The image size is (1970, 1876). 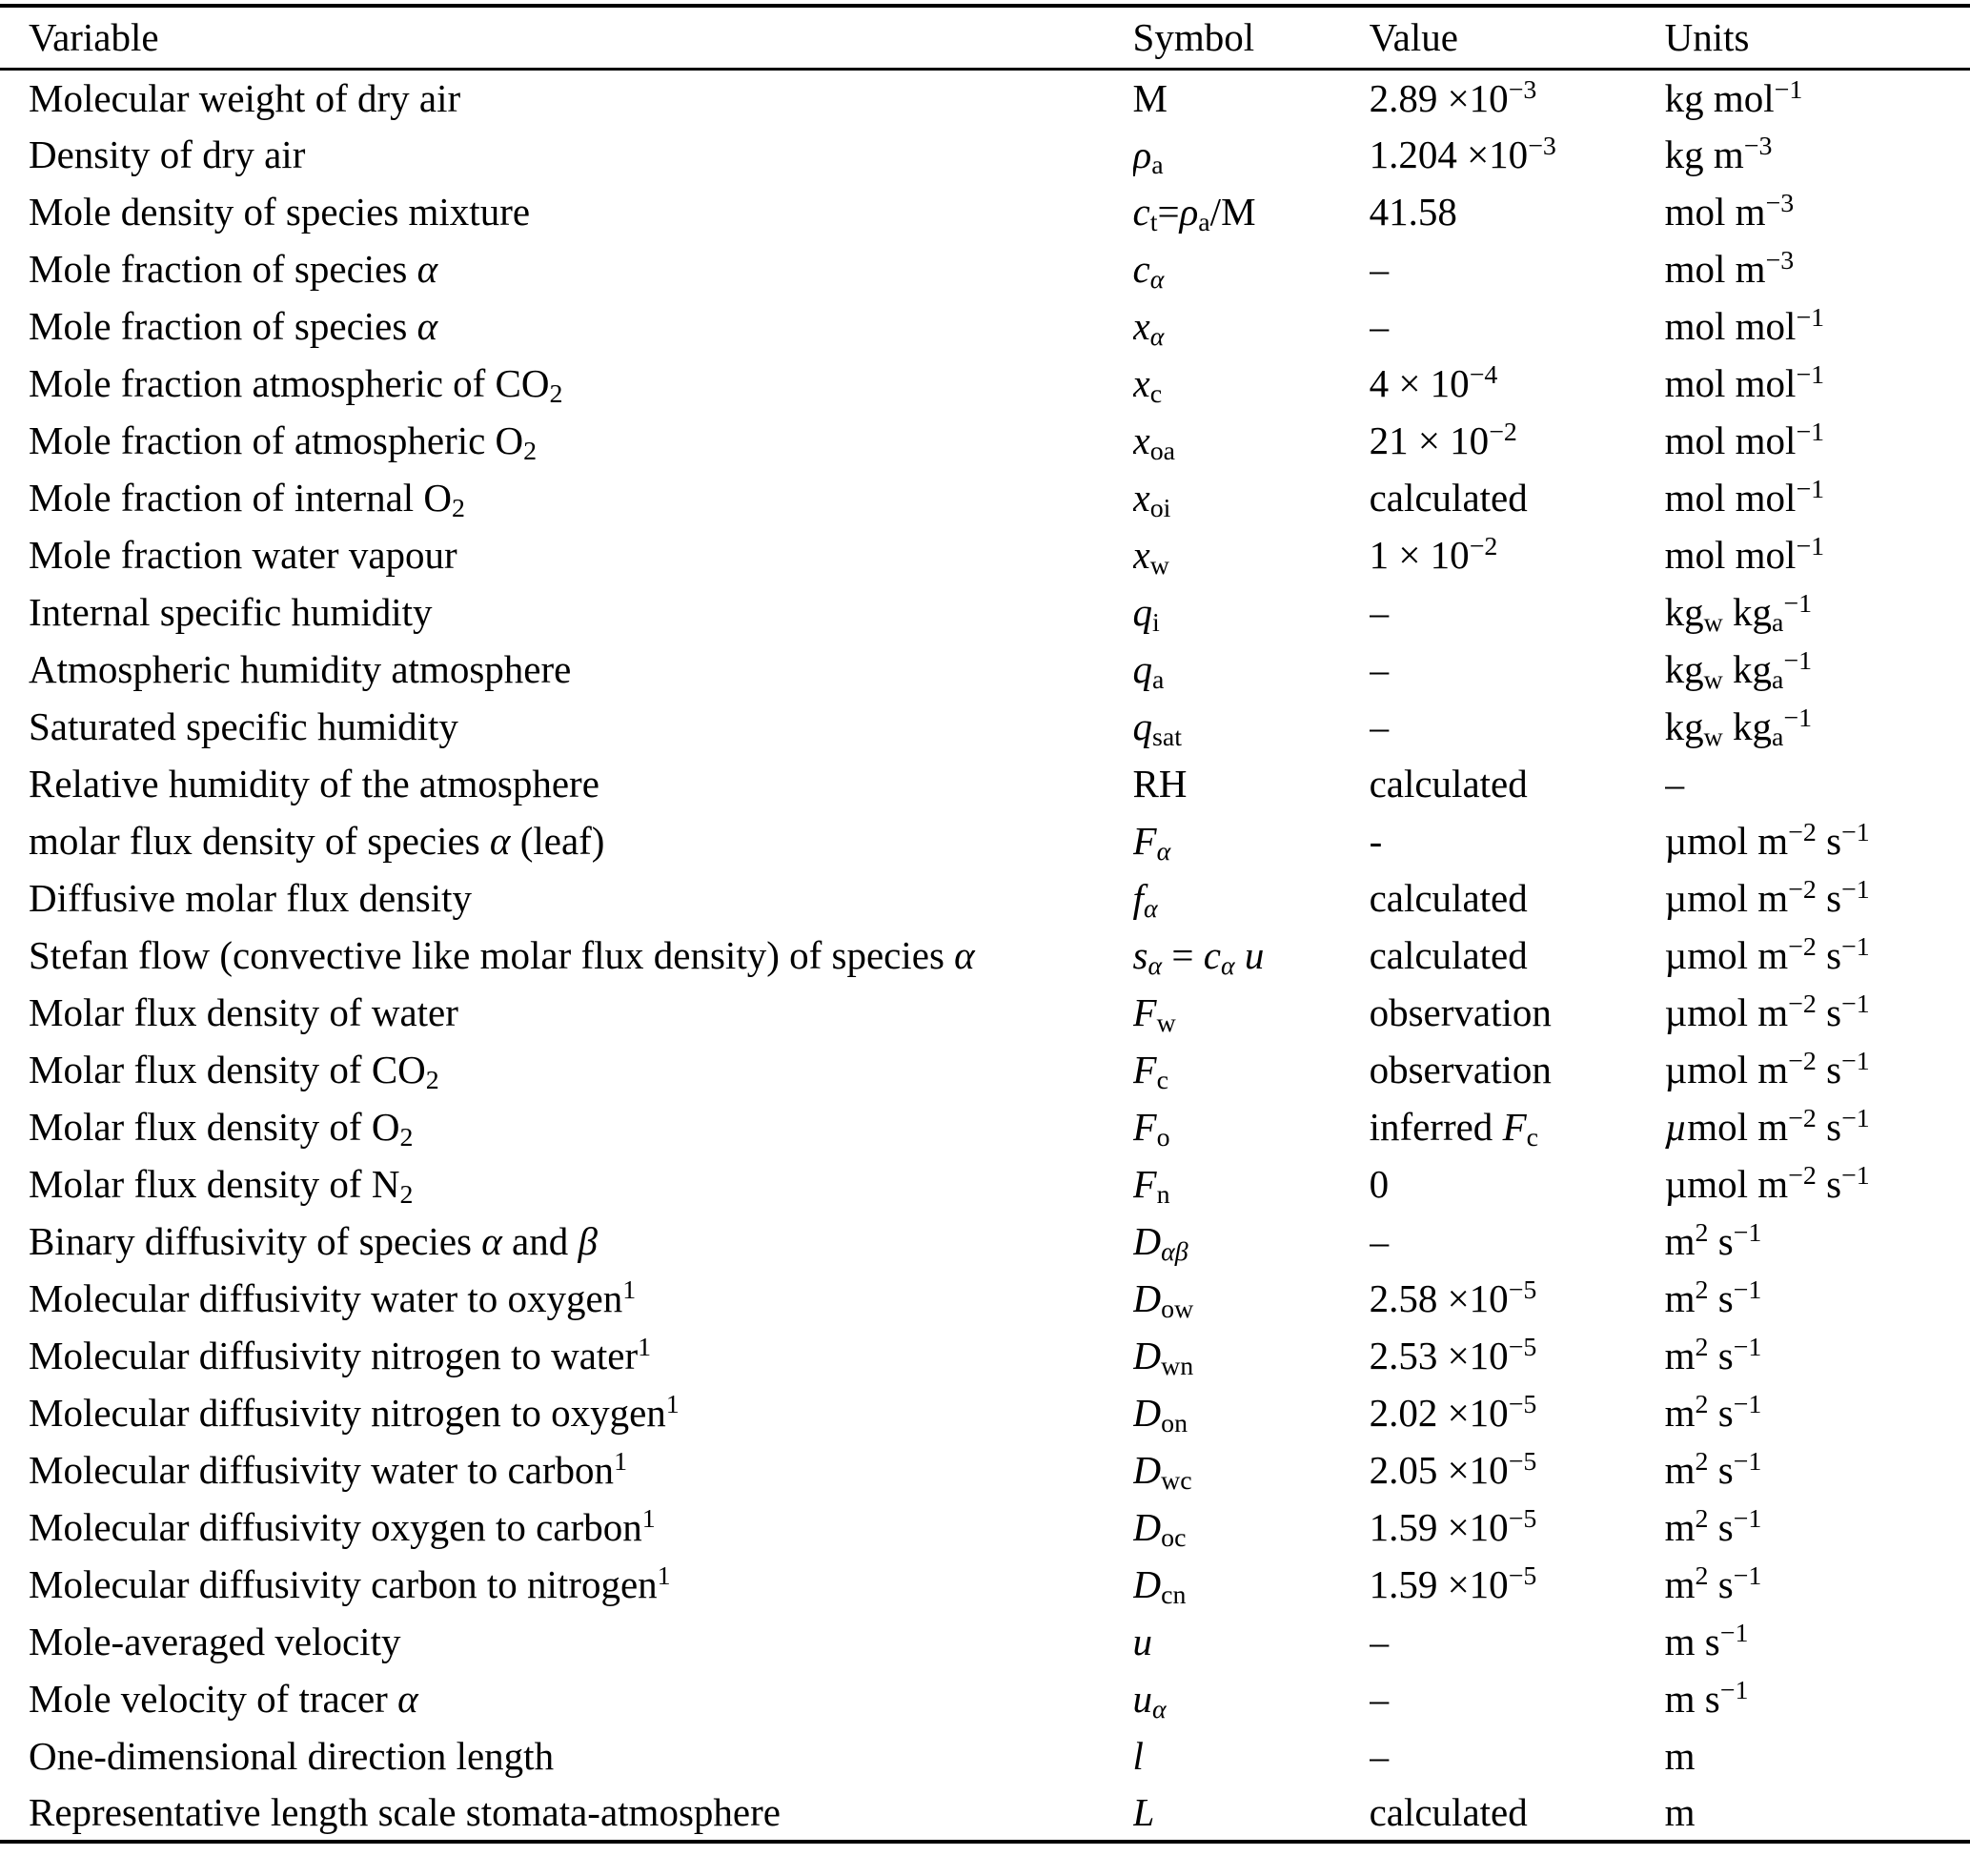 What do you see at coordinates (221, 1186) in the screenshot?
I see `cell-variable: Molar flux density of N2` at bounding box center [221, 1186].